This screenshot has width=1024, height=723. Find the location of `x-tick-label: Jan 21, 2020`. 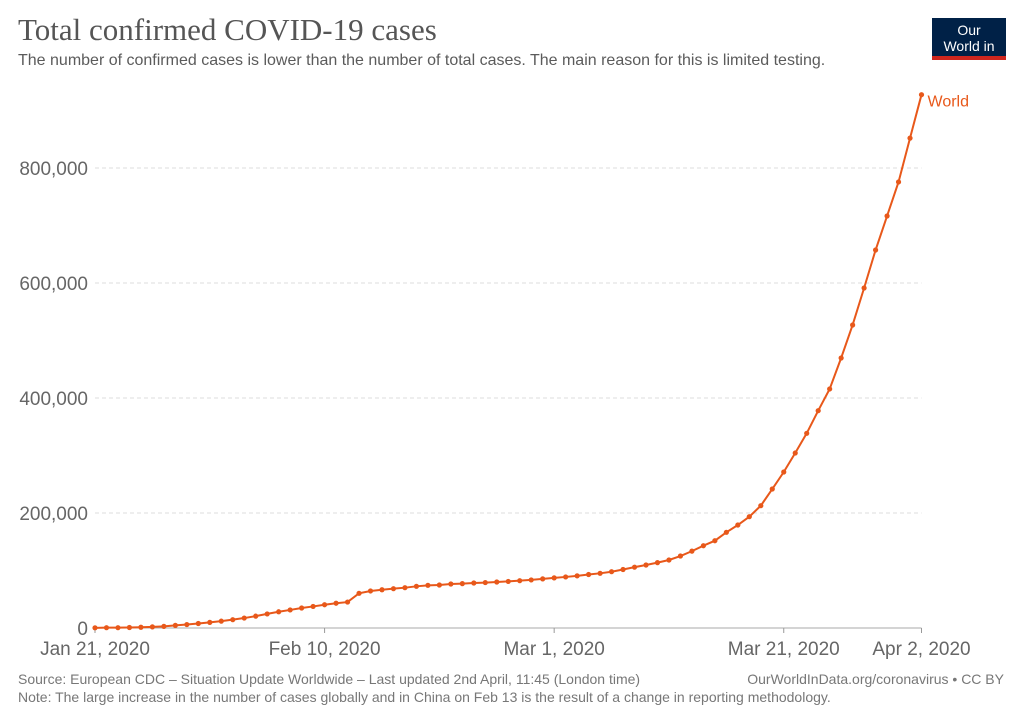

x-tick-label: Jan 21, 2020 is located at coordinates (95, 649).